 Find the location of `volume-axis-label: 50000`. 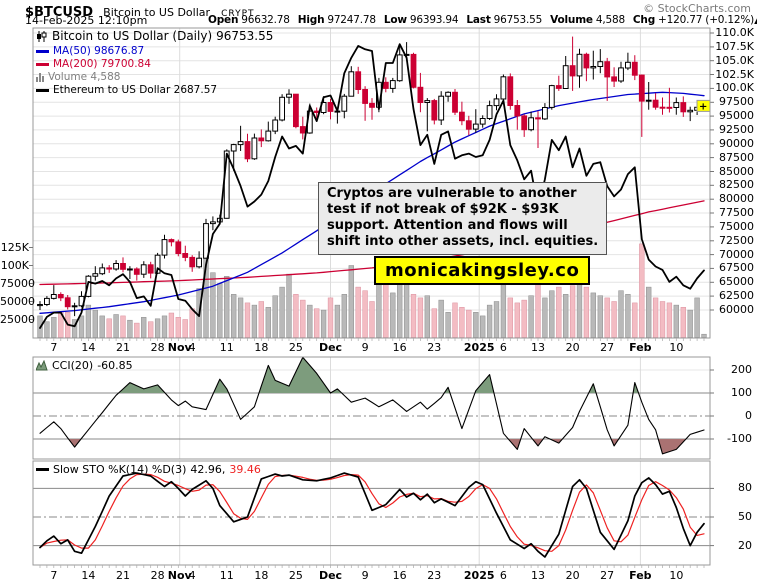

volume-axis-label: 50000 is located at coordinates (17, 301).